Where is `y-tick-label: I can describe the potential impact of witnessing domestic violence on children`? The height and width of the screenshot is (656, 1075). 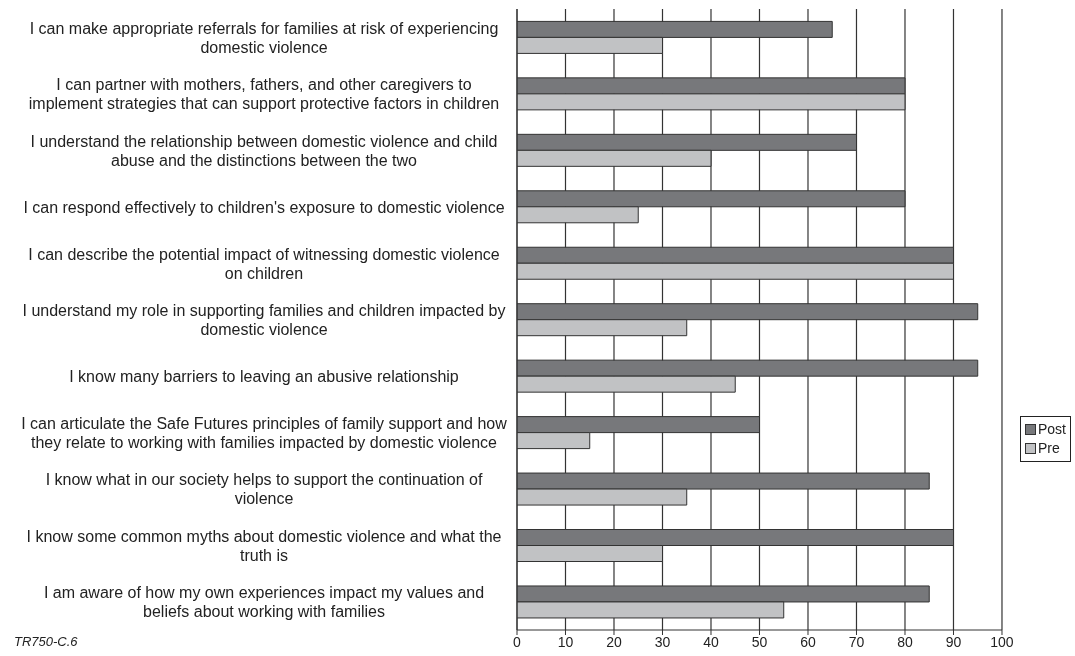 y-tick-label: I can describe the potential impact of witnessing domestic violence on children is located at coordinates (264, 263).